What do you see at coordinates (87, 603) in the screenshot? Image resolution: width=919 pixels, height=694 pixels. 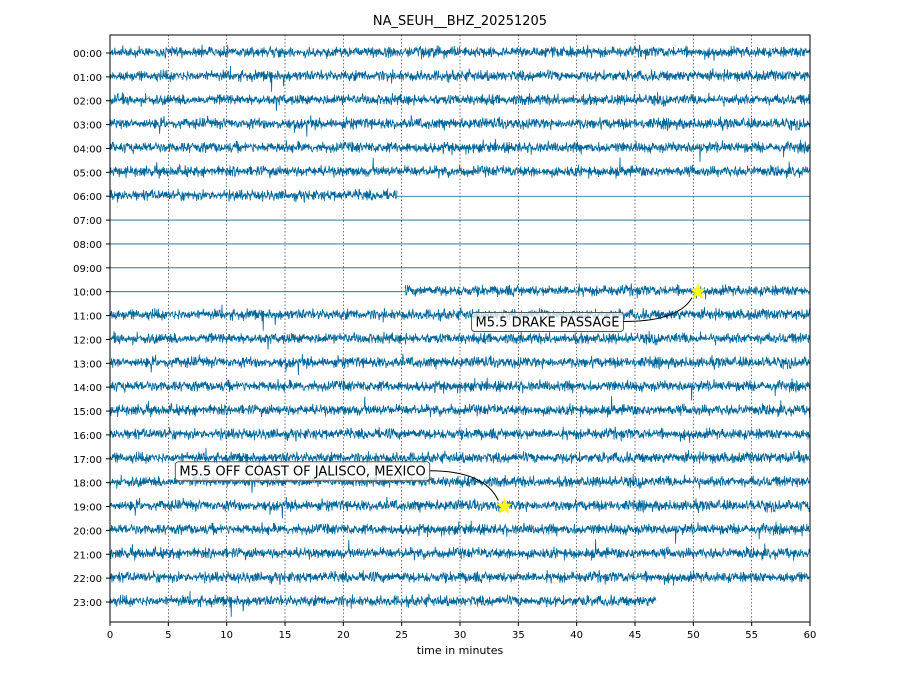 I see `y-tick-label: 23:00` at bounding box center [87, 603].